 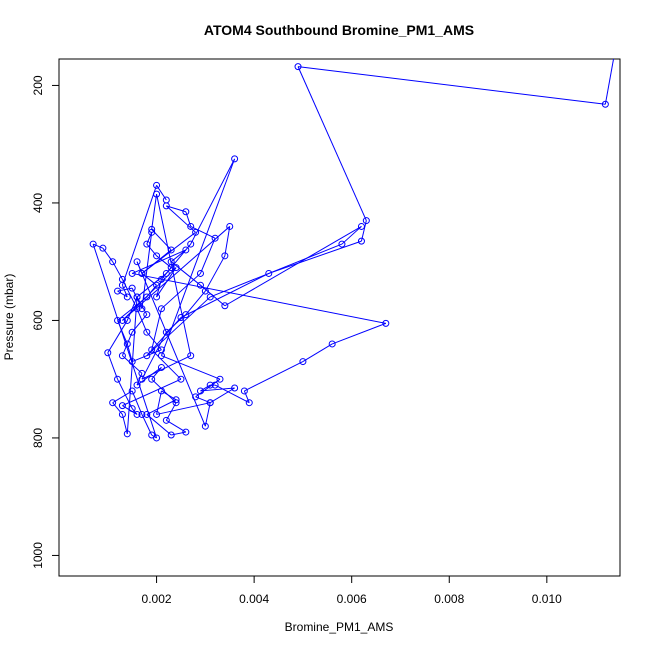 What do you see at coordinates (9, 317) in the screenshot?
I see `y-axis-label: Pressure (mbar)` at bounding box center [9, 317].